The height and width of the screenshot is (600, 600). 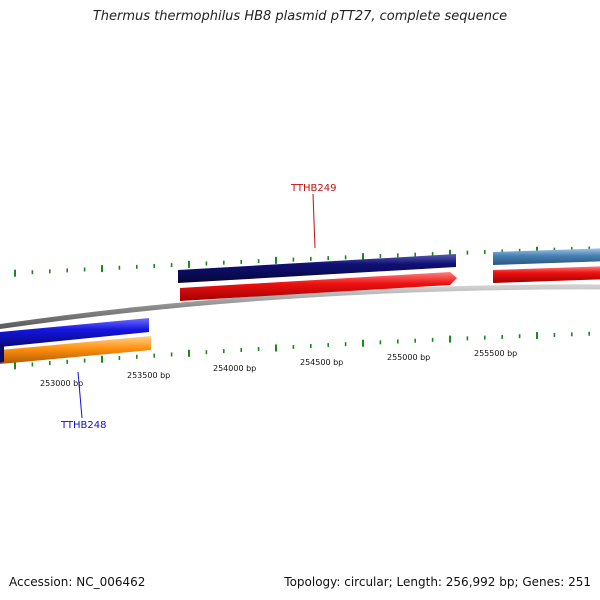 What do you see at coordinates (300, 307) in the screenshot?
I see `sequence-backbone` at bounding box center [300, 307].